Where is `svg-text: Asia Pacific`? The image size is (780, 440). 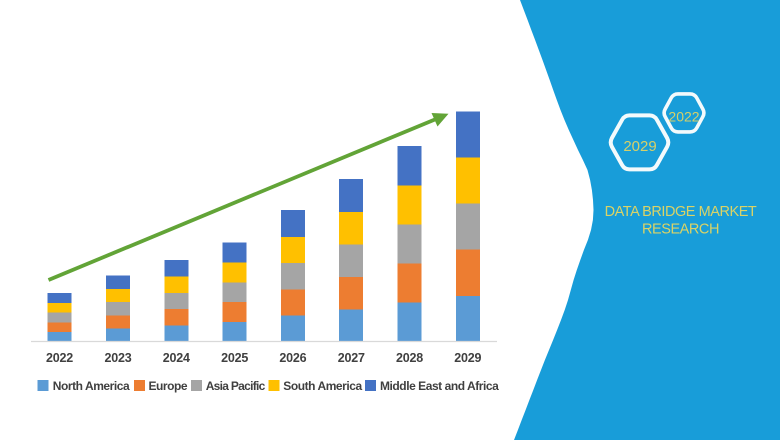 svg-text: Asia Pacific is located at coordinates (236, 386).